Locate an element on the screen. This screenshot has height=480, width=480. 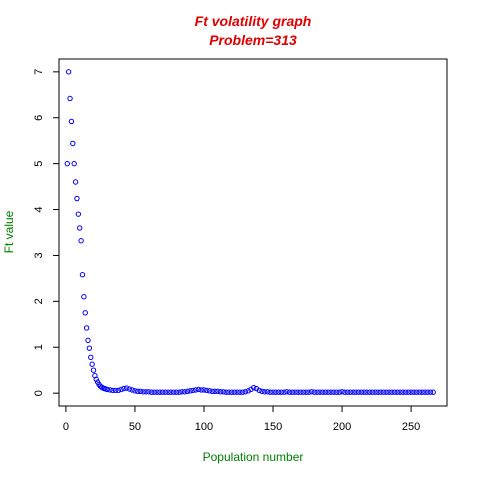
x-tick-label-5: 250 is located at coordinates (411, 427).